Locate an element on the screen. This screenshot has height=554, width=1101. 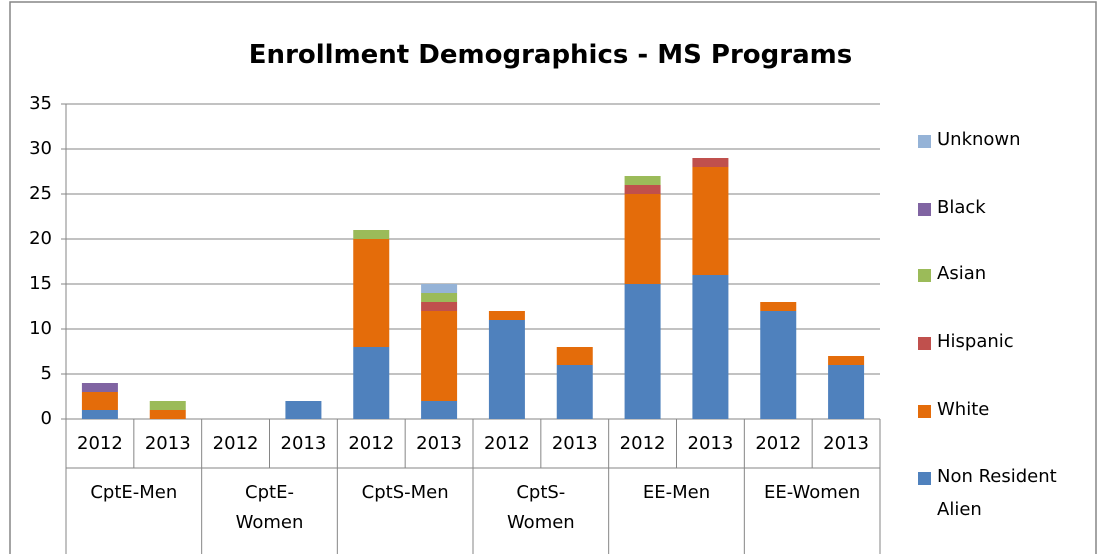
legend-label: Non Resident Alien is located at coordinates (997, 493).